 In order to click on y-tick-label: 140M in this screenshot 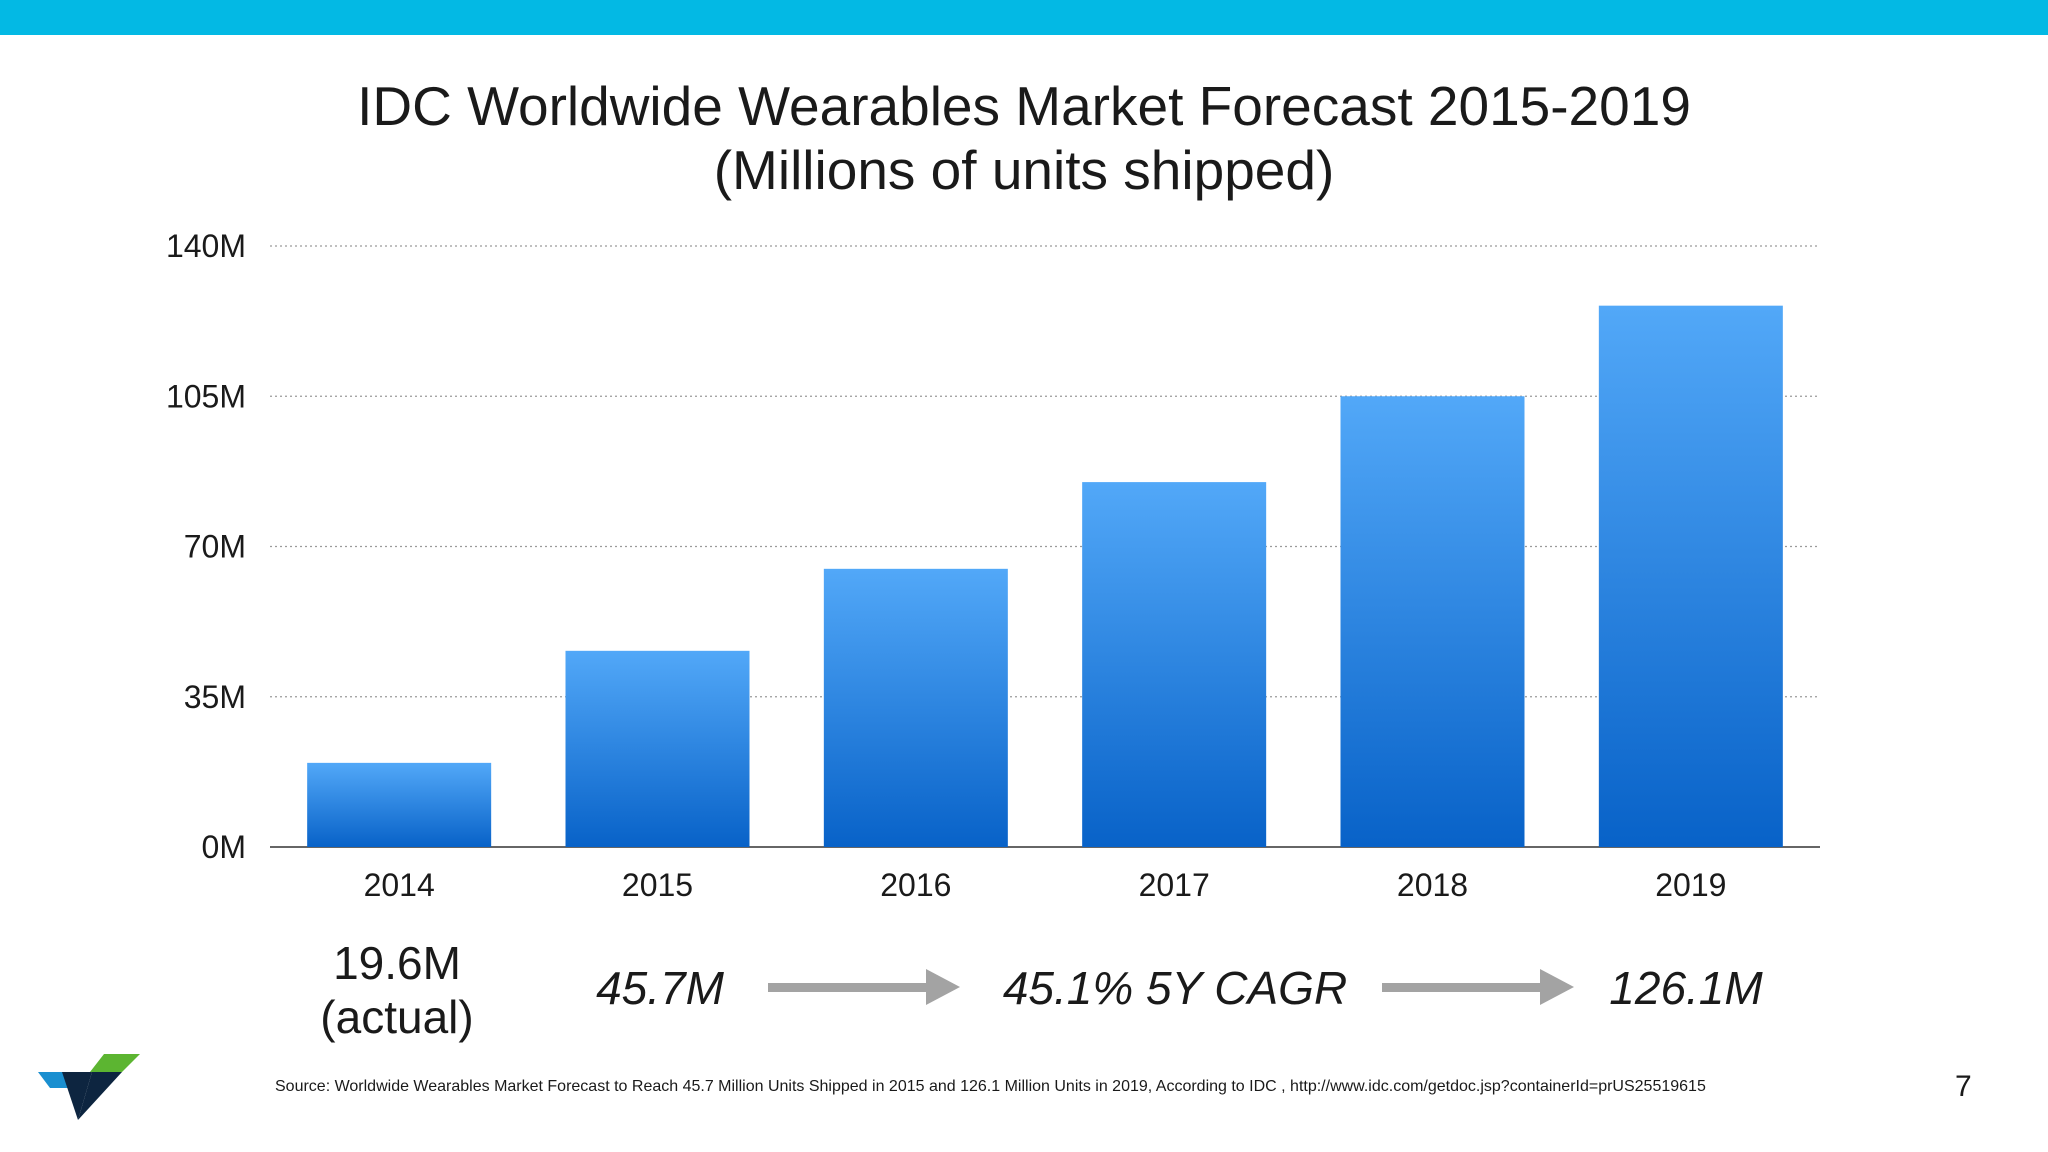, I will do `click(206, 246)`.